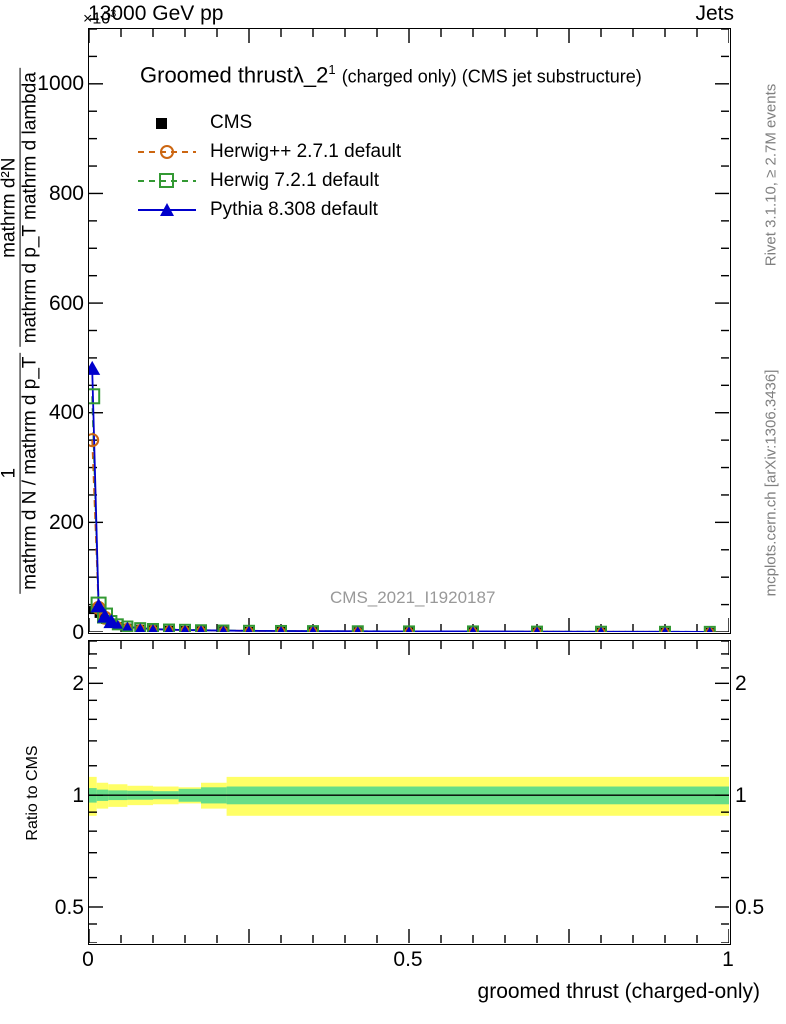 The height and width of the screenshot is (1024, 786). What do you see at coordinates (760, 792) in the screenshot?
I see `ratio-y-tick-labels-right: 0.5 1 2` at bounding box center [760, 792].